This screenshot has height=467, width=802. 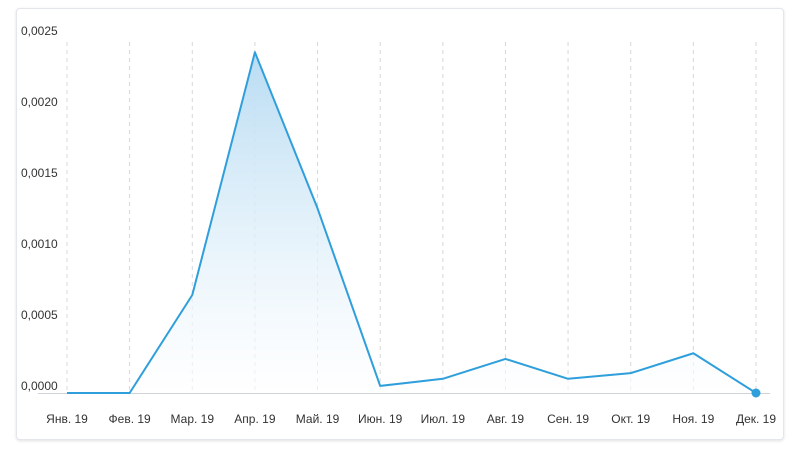 What do you see at coordinates (380, 419) in the screenshot?
I see `x-tick-label: Июн. 19` at bounding box center [380, 419].